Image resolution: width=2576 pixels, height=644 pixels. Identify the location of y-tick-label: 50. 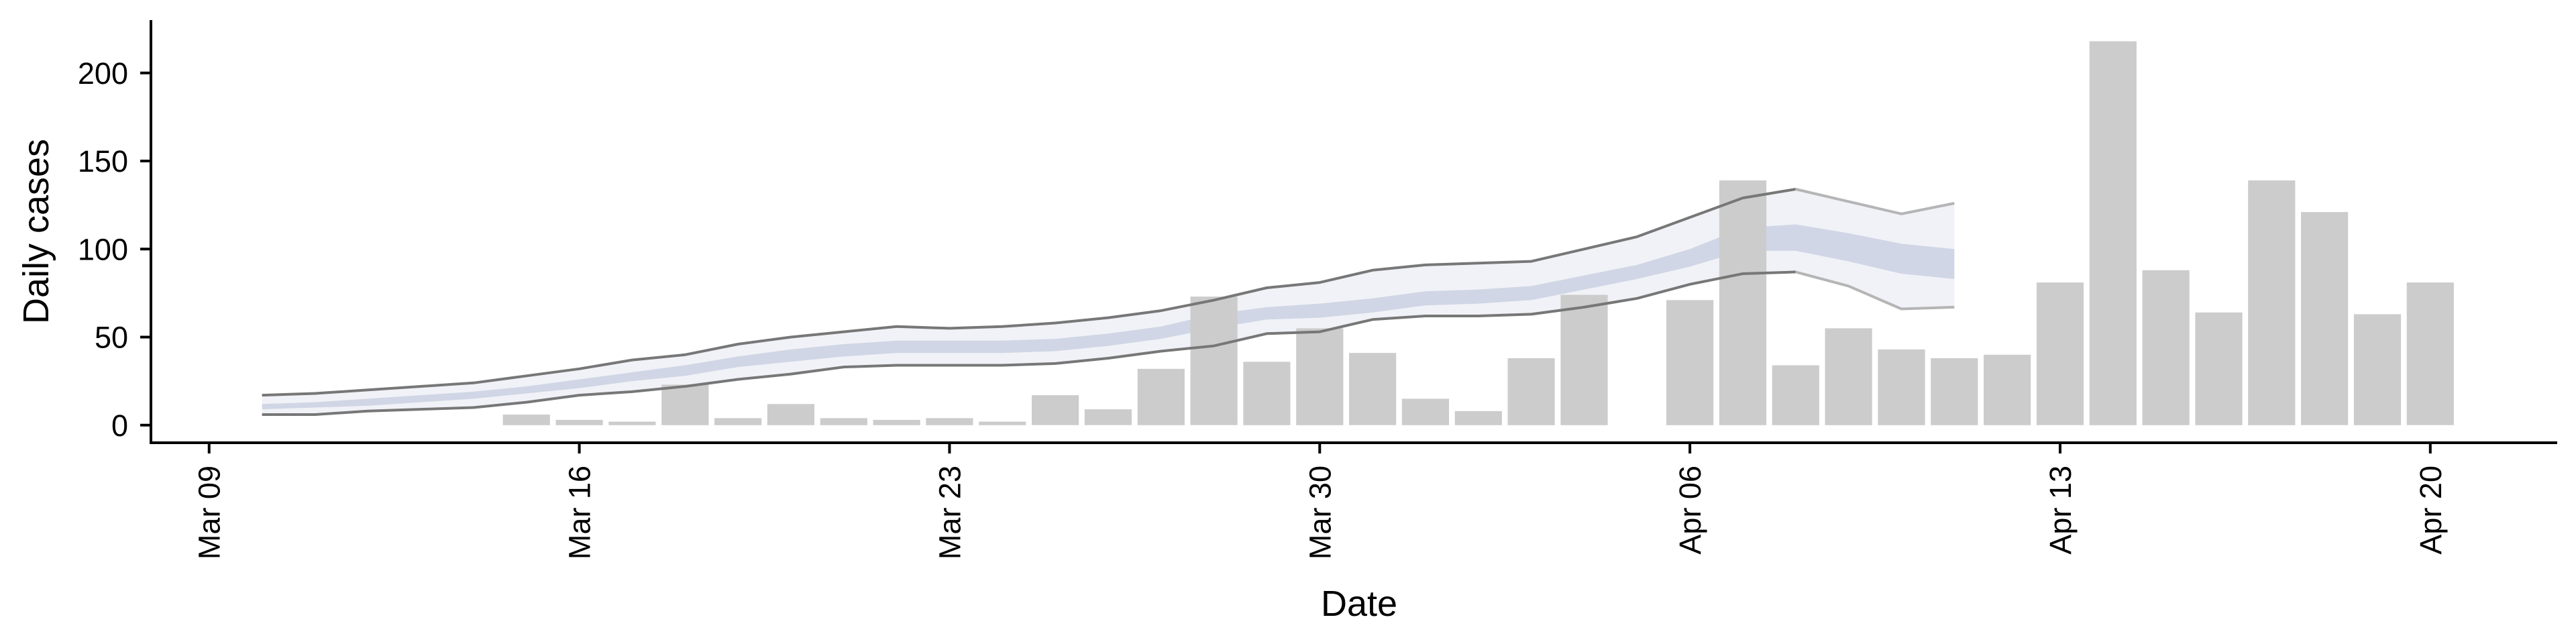
(111, 338).